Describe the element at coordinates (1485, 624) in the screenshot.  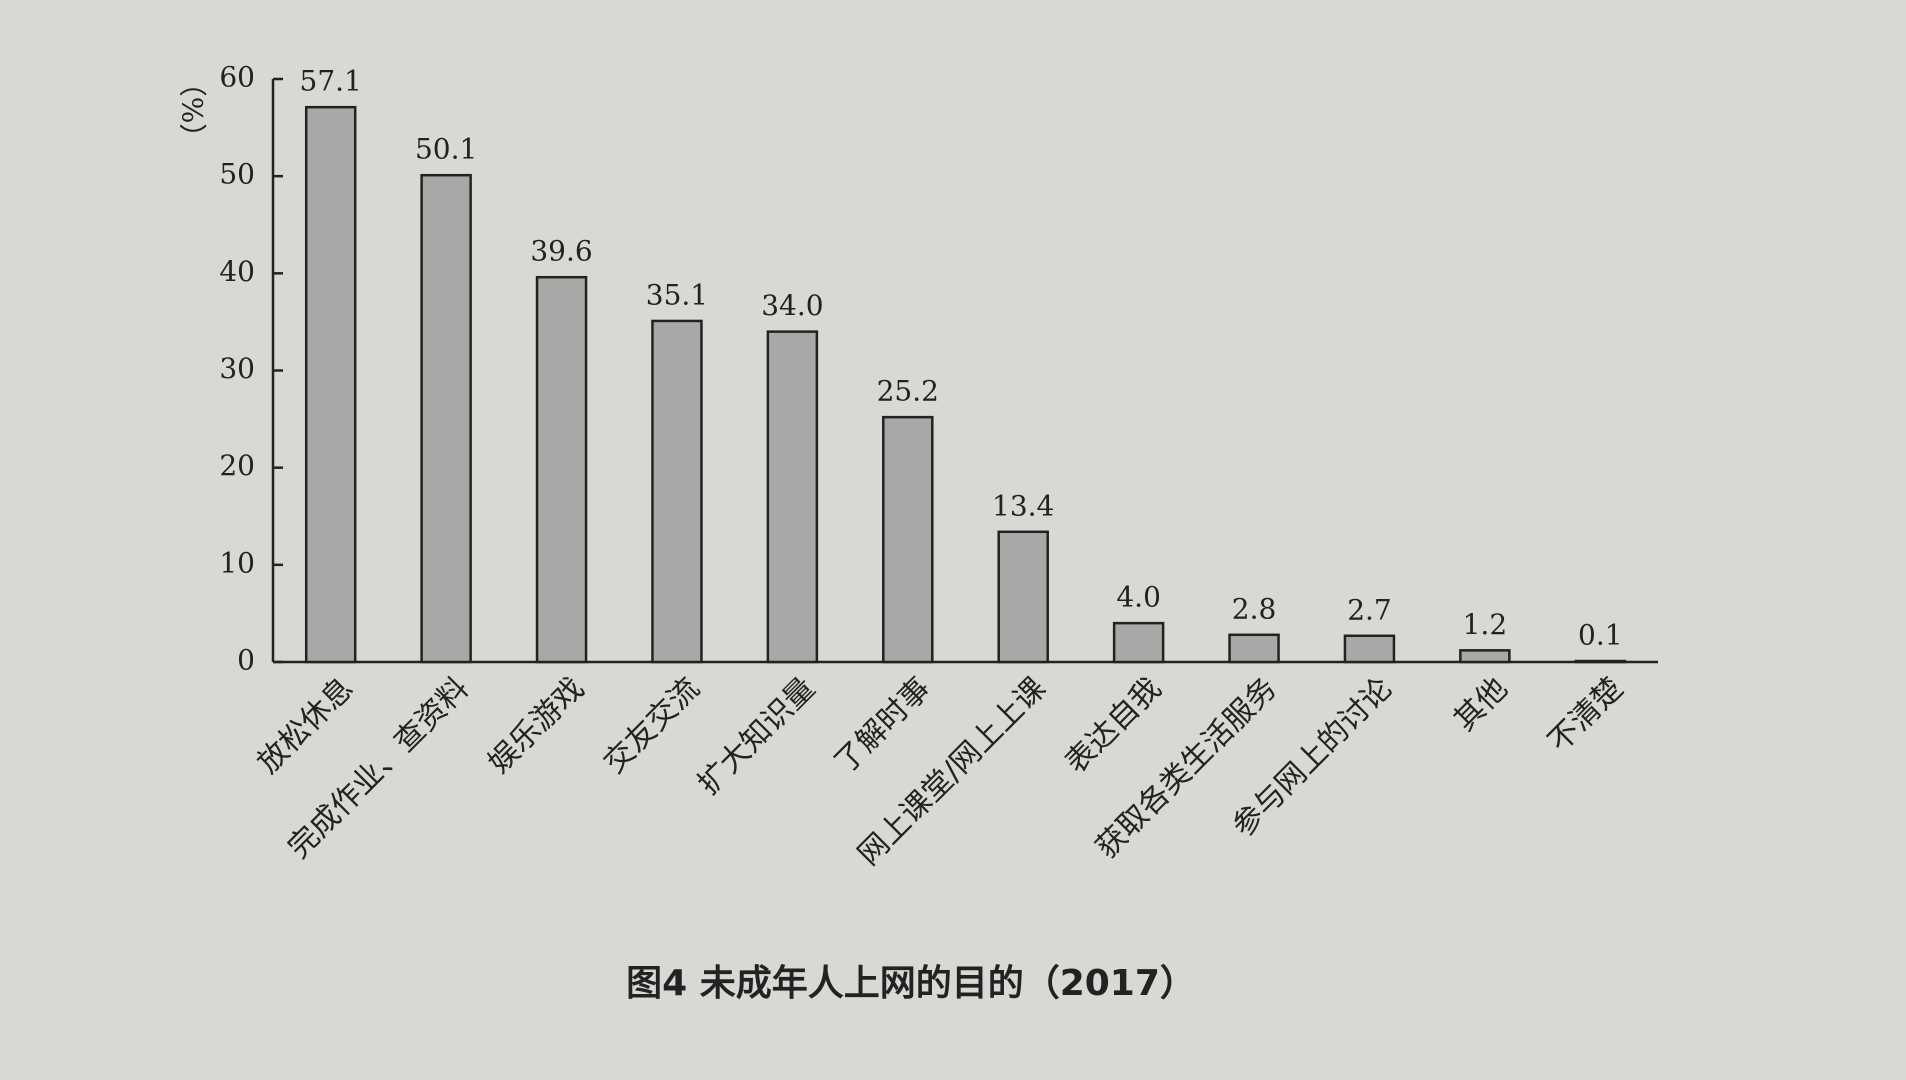
I see `value-label: 1.2` at that location.